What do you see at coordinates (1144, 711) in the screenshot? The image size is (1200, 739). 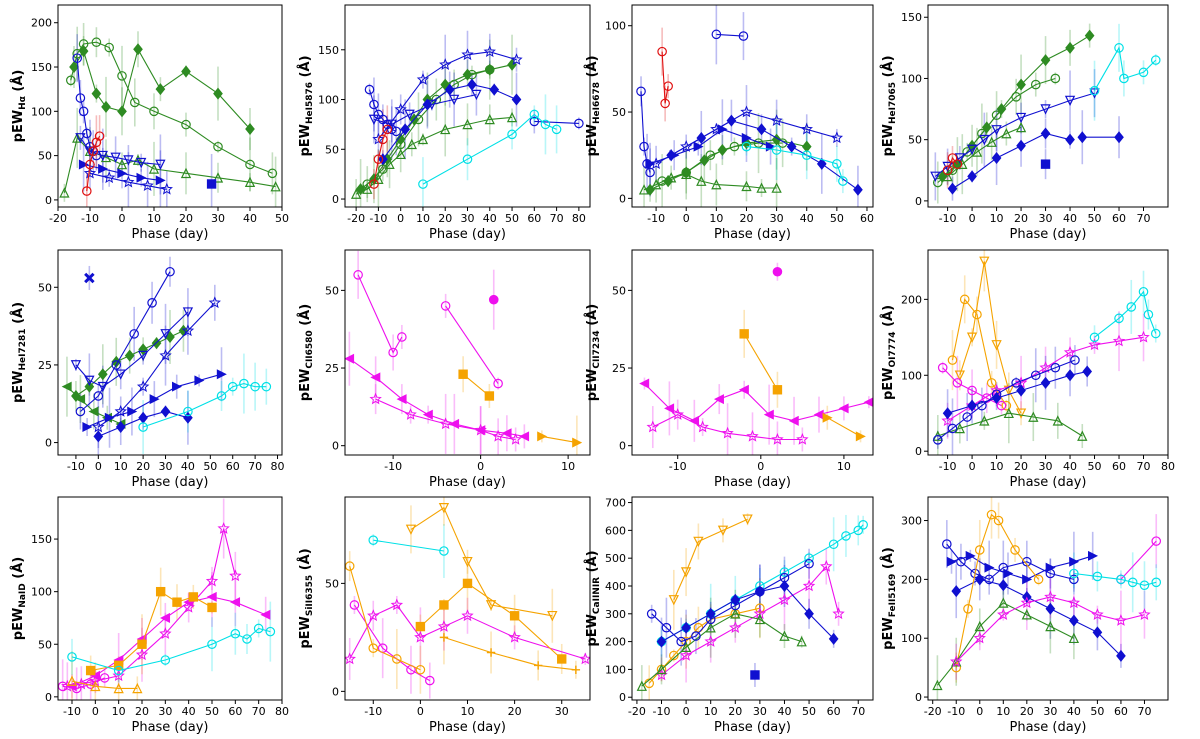 I see `x-tick-label: 70` at bounding box center [1144, 711].